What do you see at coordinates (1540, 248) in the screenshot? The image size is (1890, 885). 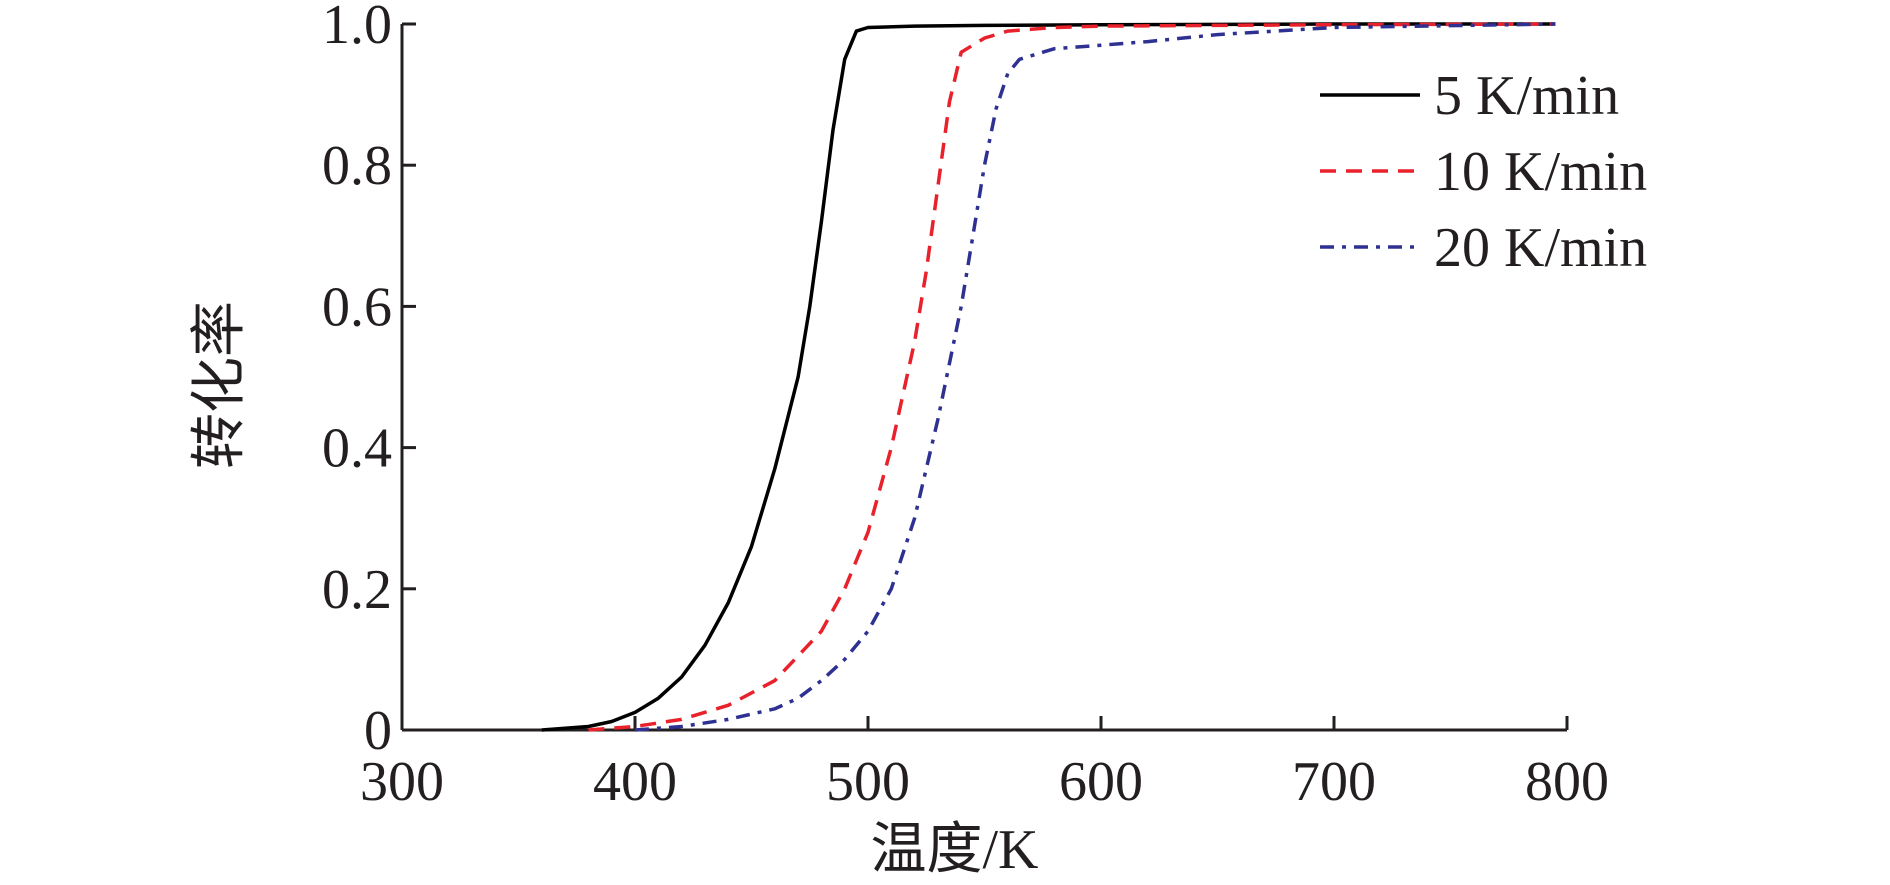 I see `legend-label-3: 20 K/min` at bounding box center [1540, 248].